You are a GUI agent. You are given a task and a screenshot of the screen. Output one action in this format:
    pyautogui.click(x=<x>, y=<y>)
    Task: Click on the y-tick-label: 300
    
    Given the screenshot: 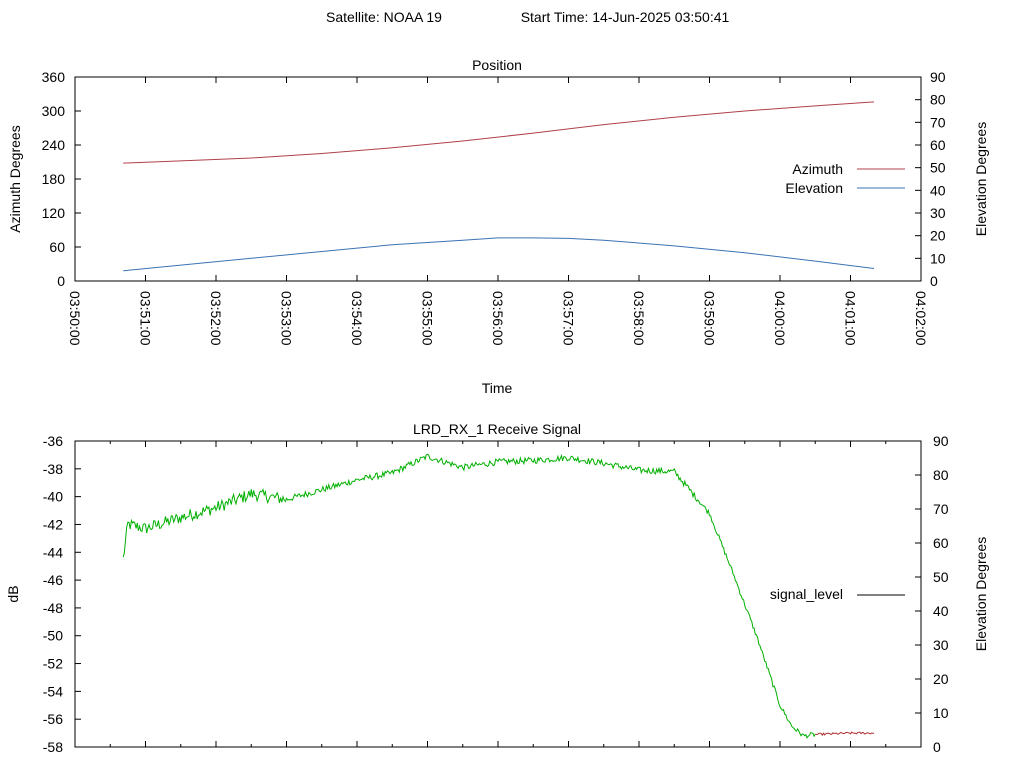 What is the action you would take?
    pyautogui.click(x=54, y=111)
    